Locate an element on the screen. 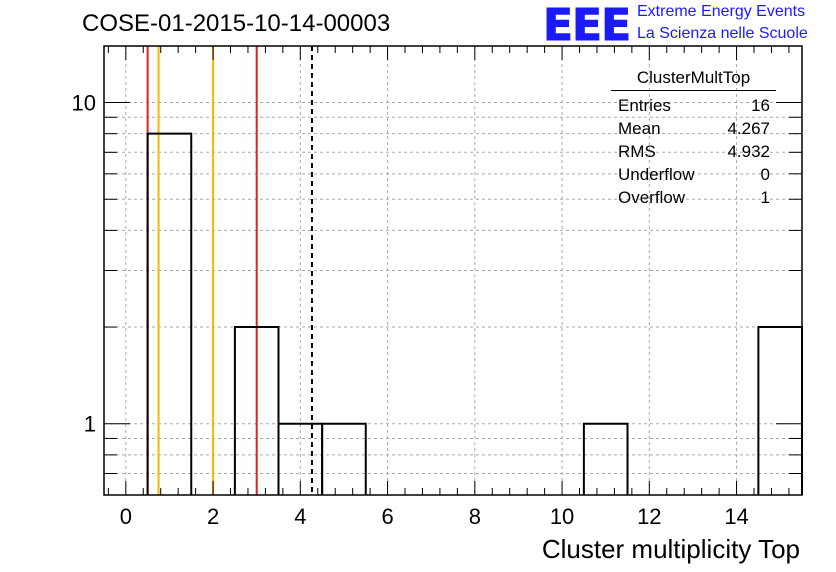 The height and width of the screenshot is (572, 836). stats-value: 4.932 is located at coordinates (748, 151).